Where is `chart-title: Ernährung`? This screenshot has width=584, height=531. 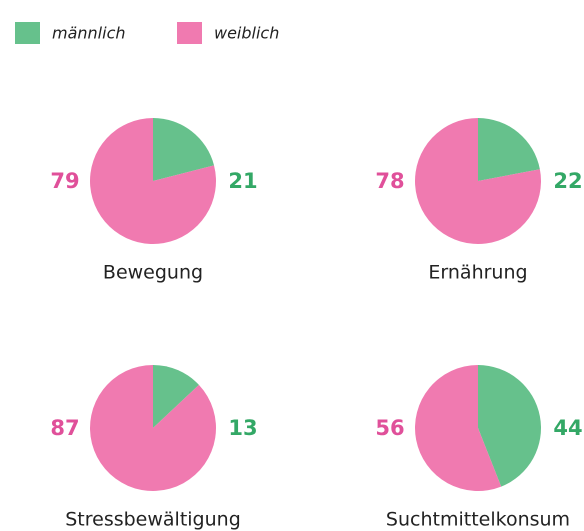
chart-title: Ernährung is located at coordinates (477, 273).